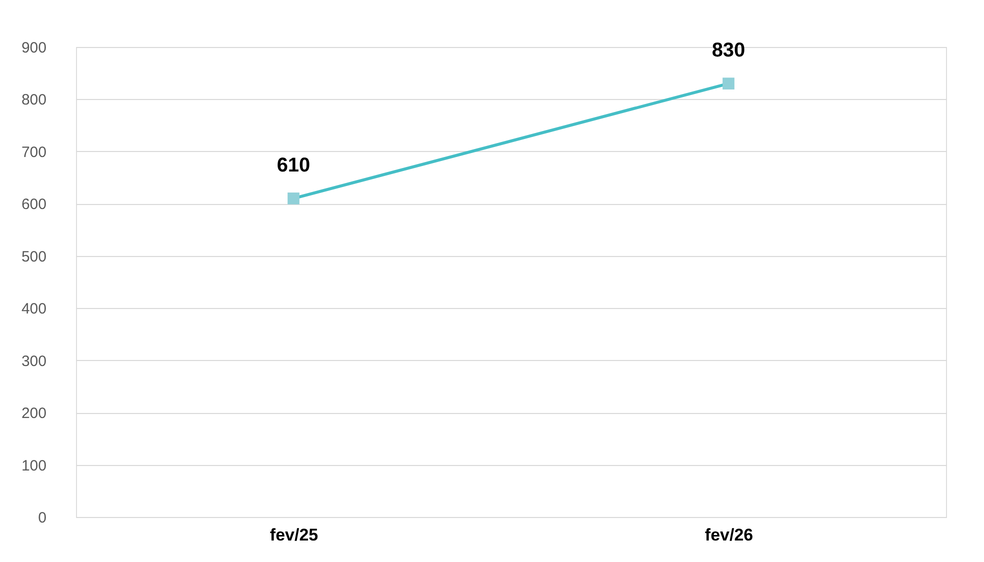  Describe the element at coordinates (33, 257) in the screenshot. I see `y-tick-label: 500` at that location.